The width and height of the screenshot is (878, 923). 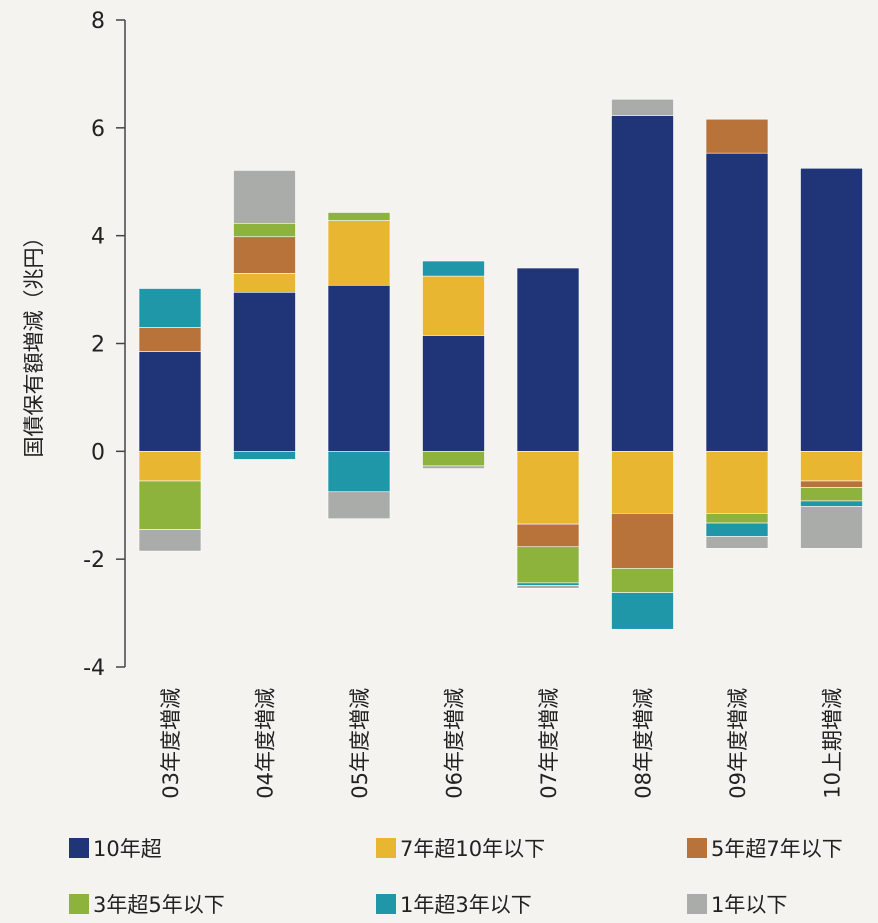 What do you see at coordinates (472, 849) in the screenshot?
I see `legend-label: 7年超10年以下` at bounding box center [472, 849].